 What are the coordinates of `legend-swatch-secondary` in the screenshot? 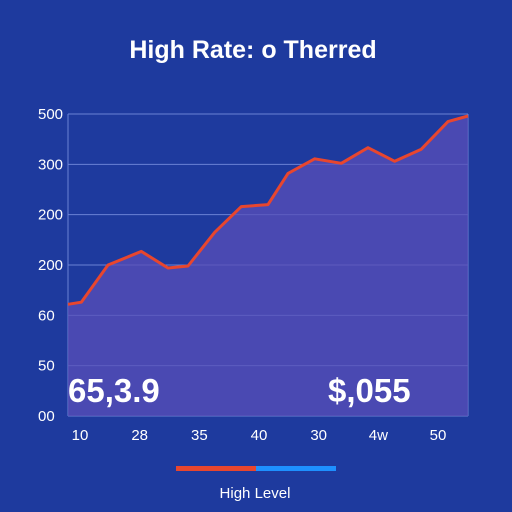 It's located at (296, 468).